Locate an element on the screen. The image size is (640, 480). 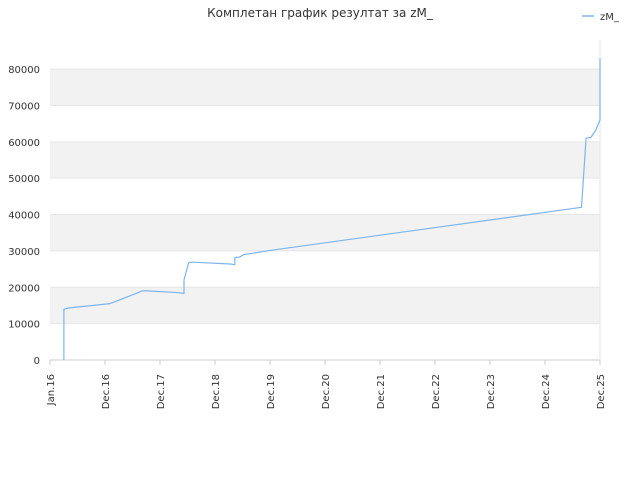
x-tick-label: Dec.19 is located at coordinates (271, 391).